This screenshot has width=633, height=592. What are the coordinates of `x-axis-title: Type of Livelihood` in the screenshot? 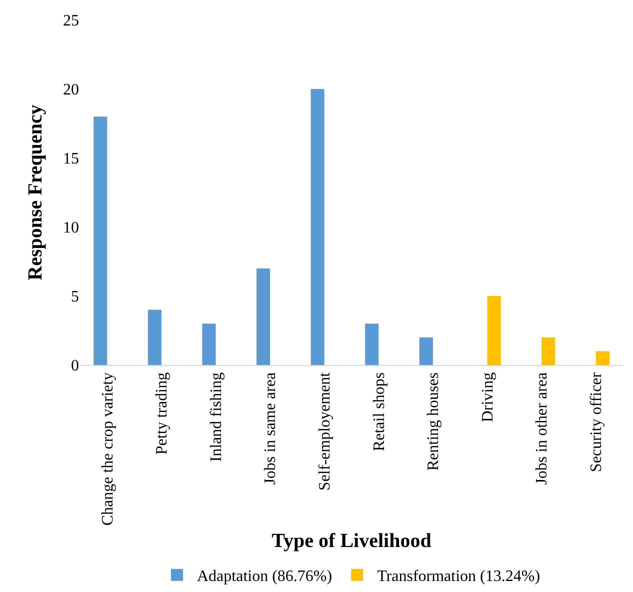 It's located at (352, 541).